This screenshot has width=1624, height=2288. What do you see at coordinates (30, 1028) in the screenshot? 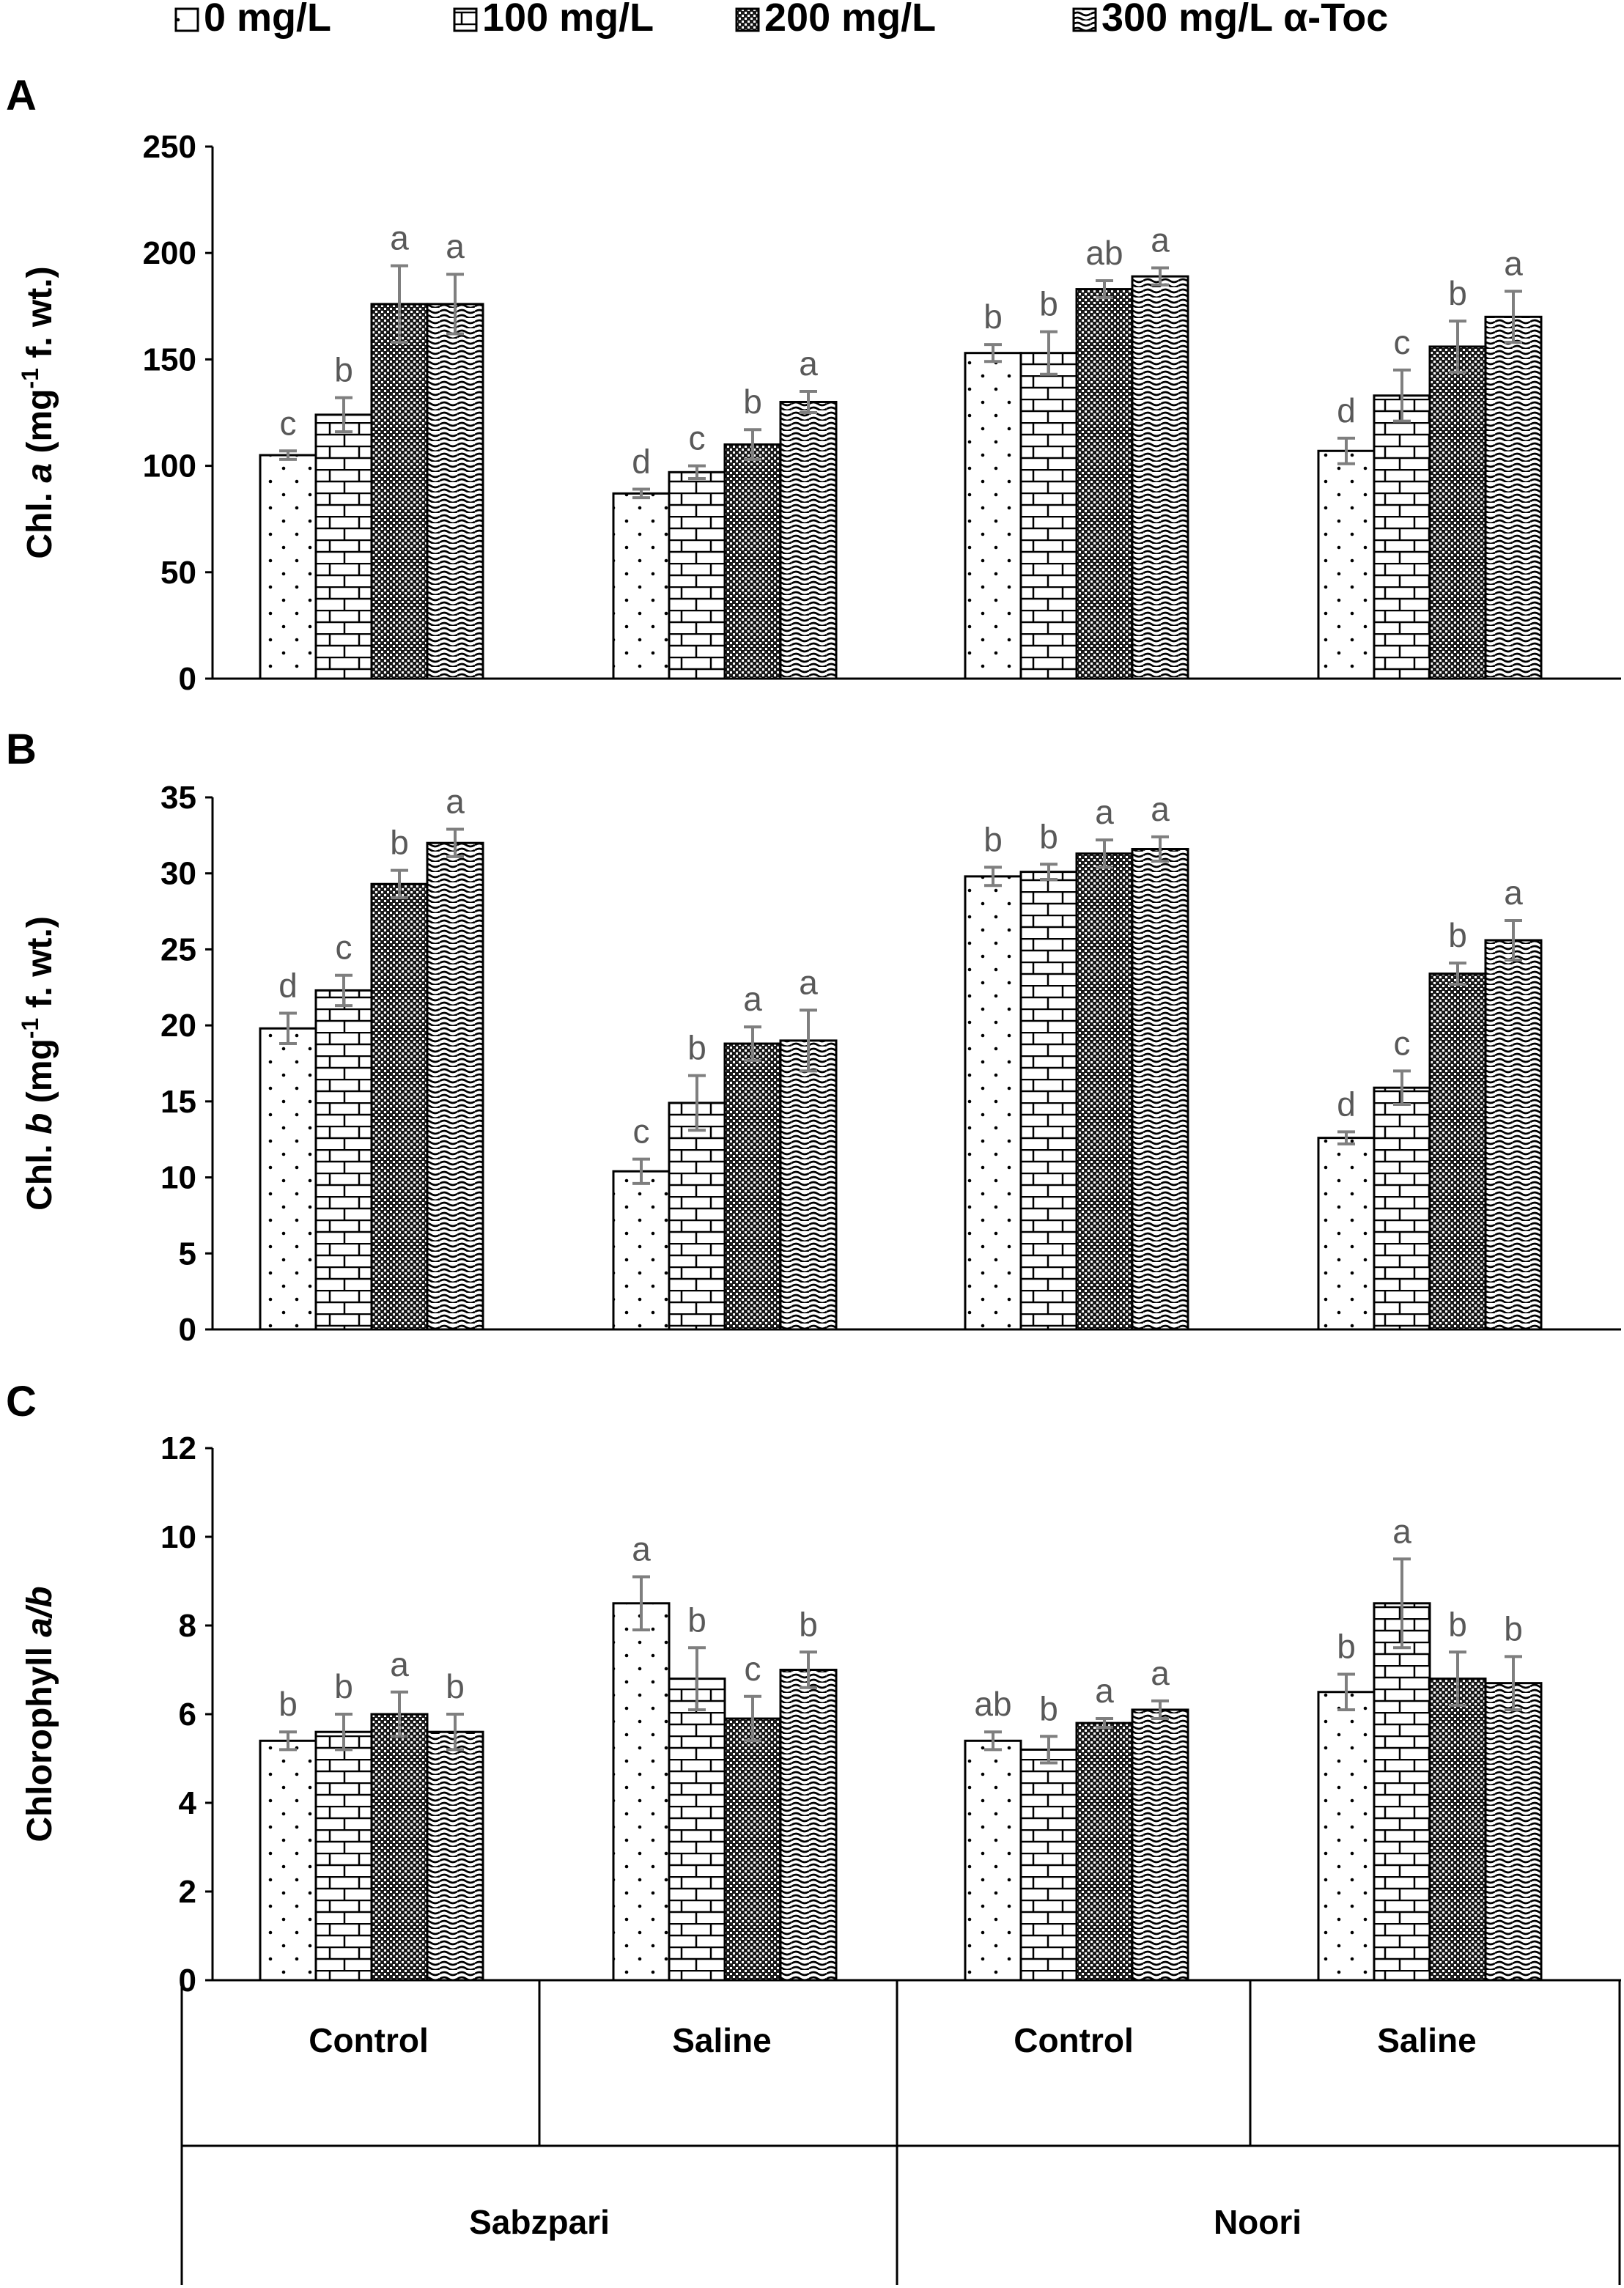
I see `y-axis-label-part: -1` at bounding box center [30, 1028].